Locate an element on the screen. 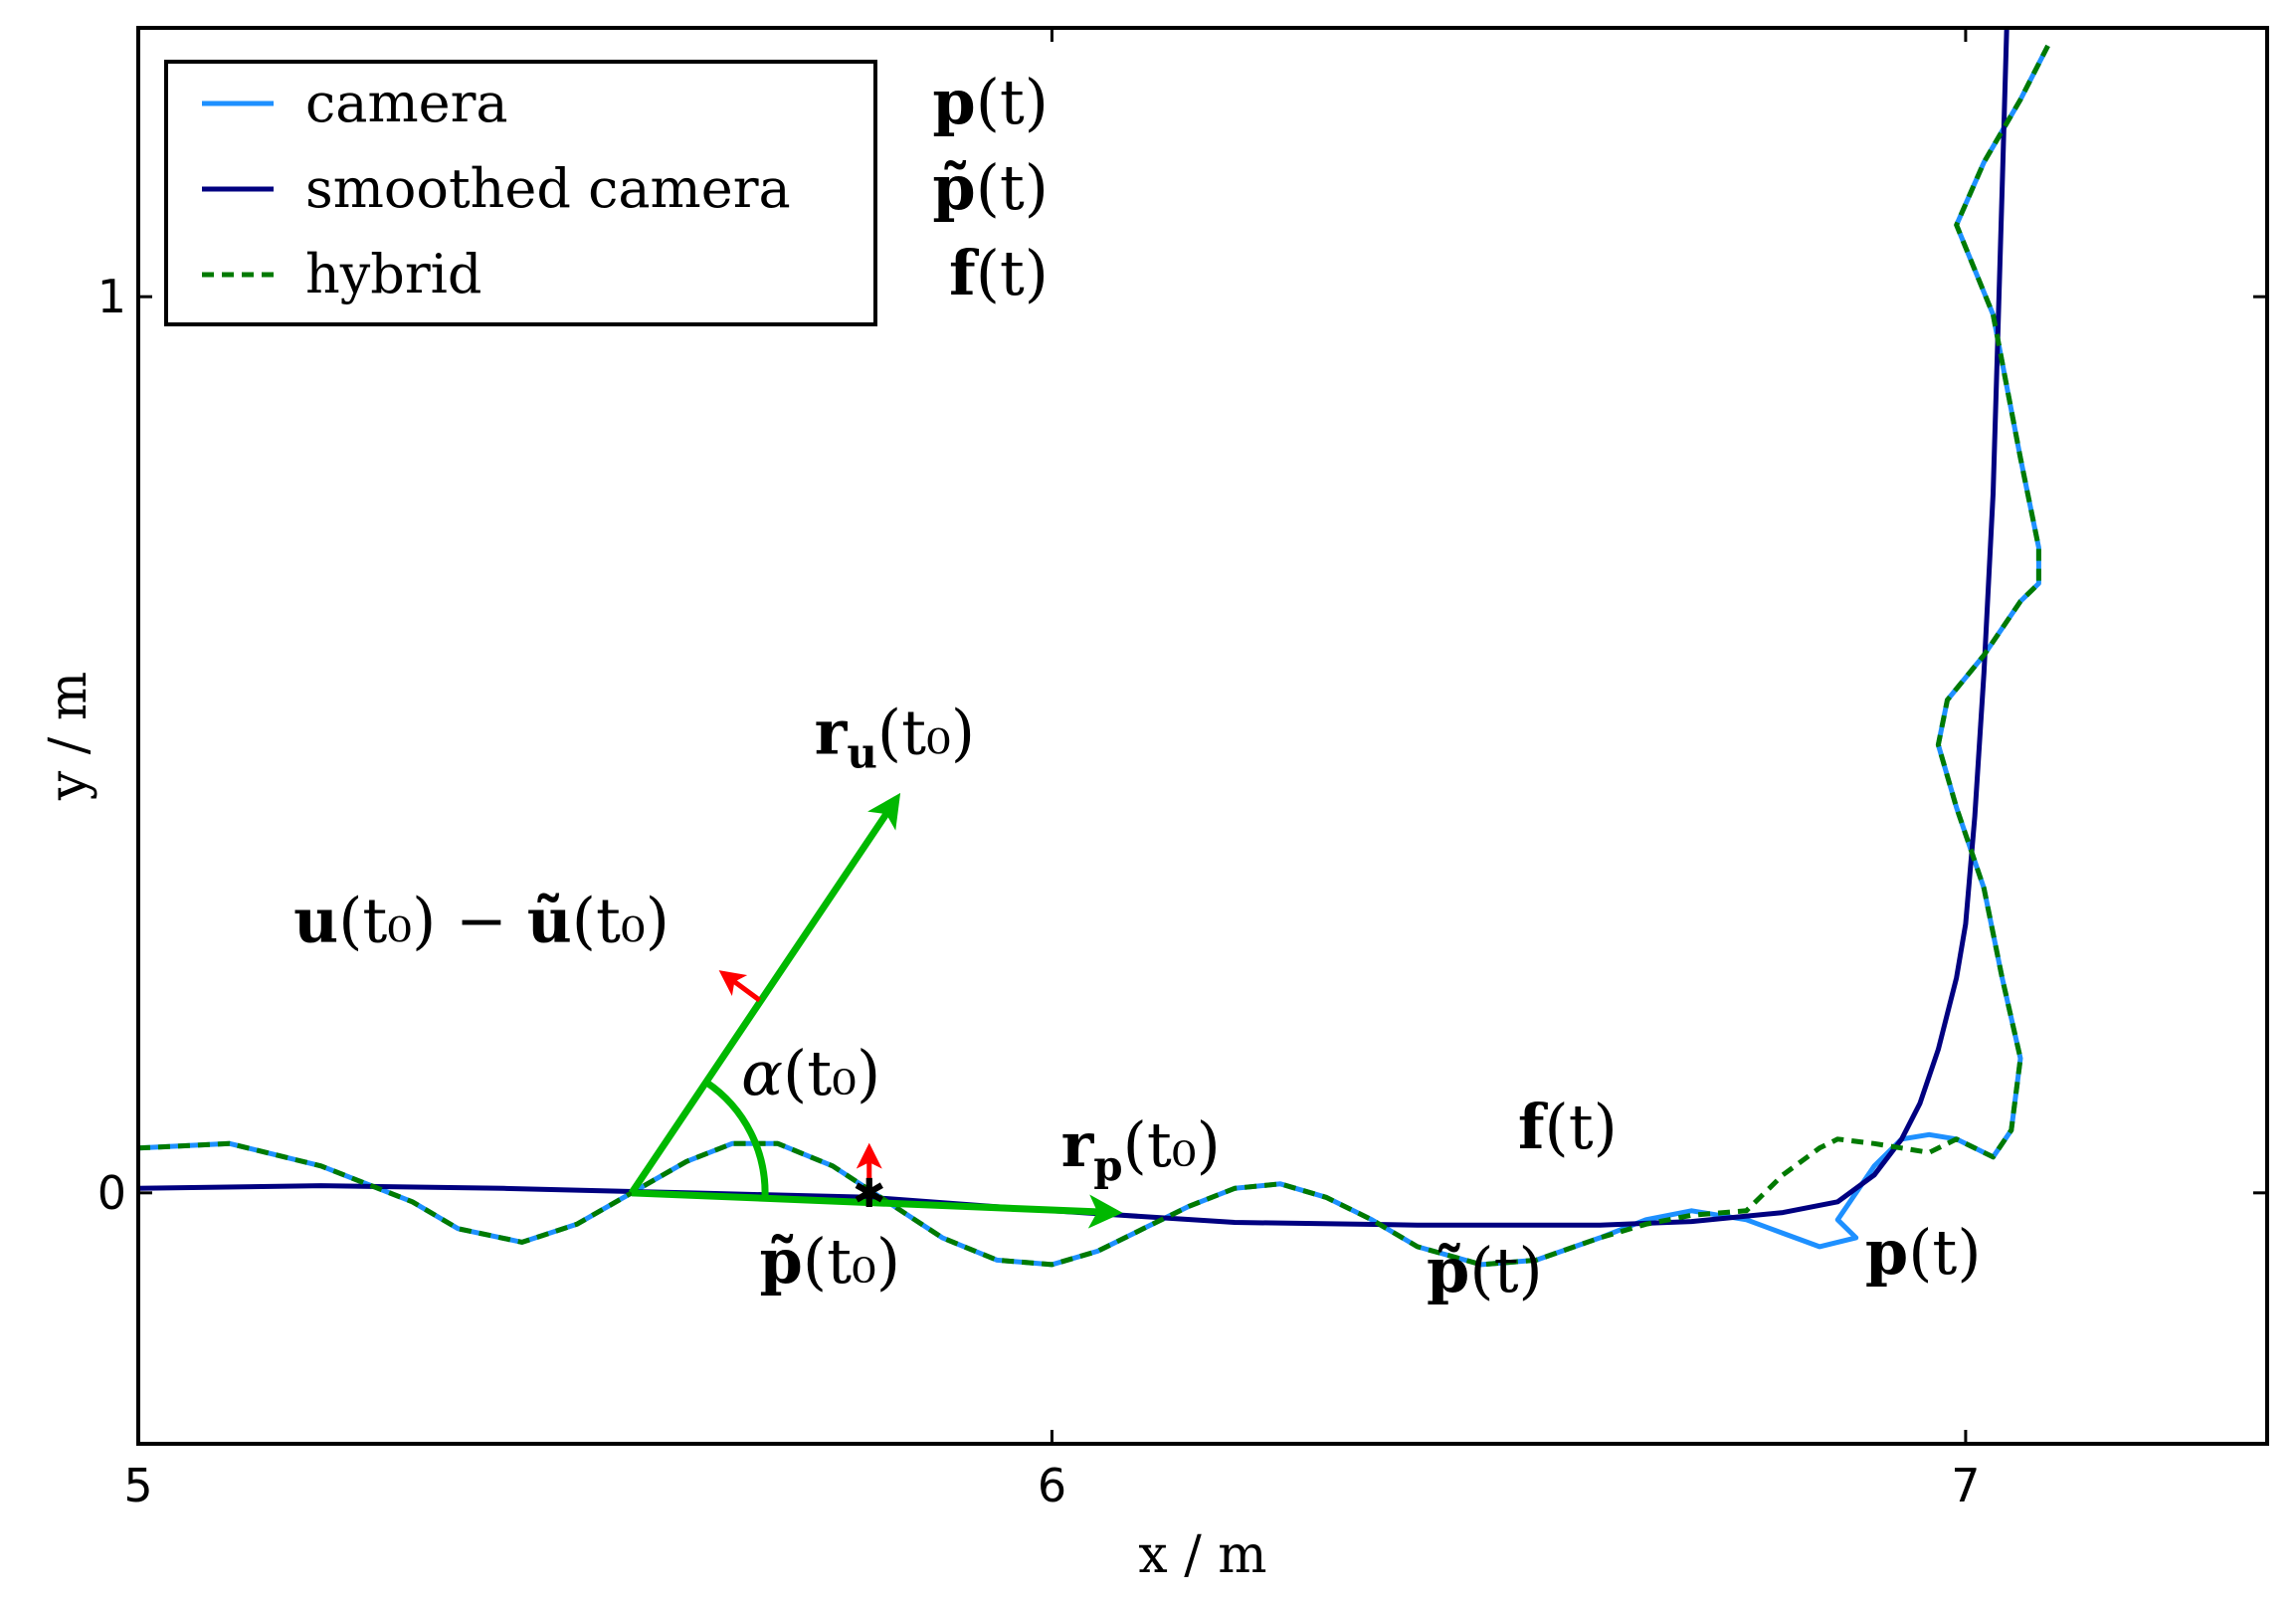 The height and width of the screenshot is (1602, 2296). annotation-italic: α is located at coordinates (762, 1073).